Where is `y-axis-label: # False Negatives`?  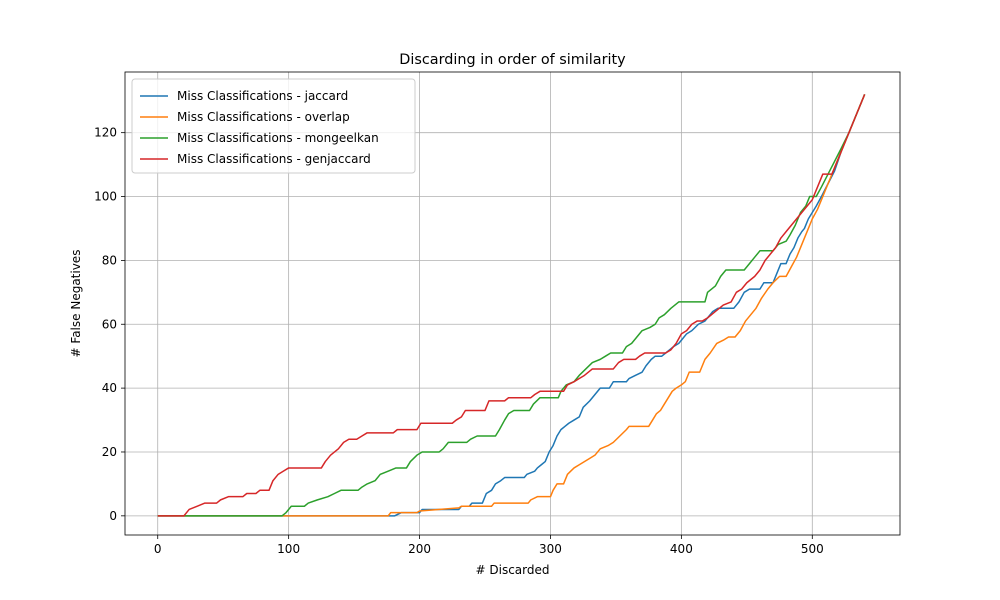
y-axis-label: # False Negatives is located at coordinates (76, 304).